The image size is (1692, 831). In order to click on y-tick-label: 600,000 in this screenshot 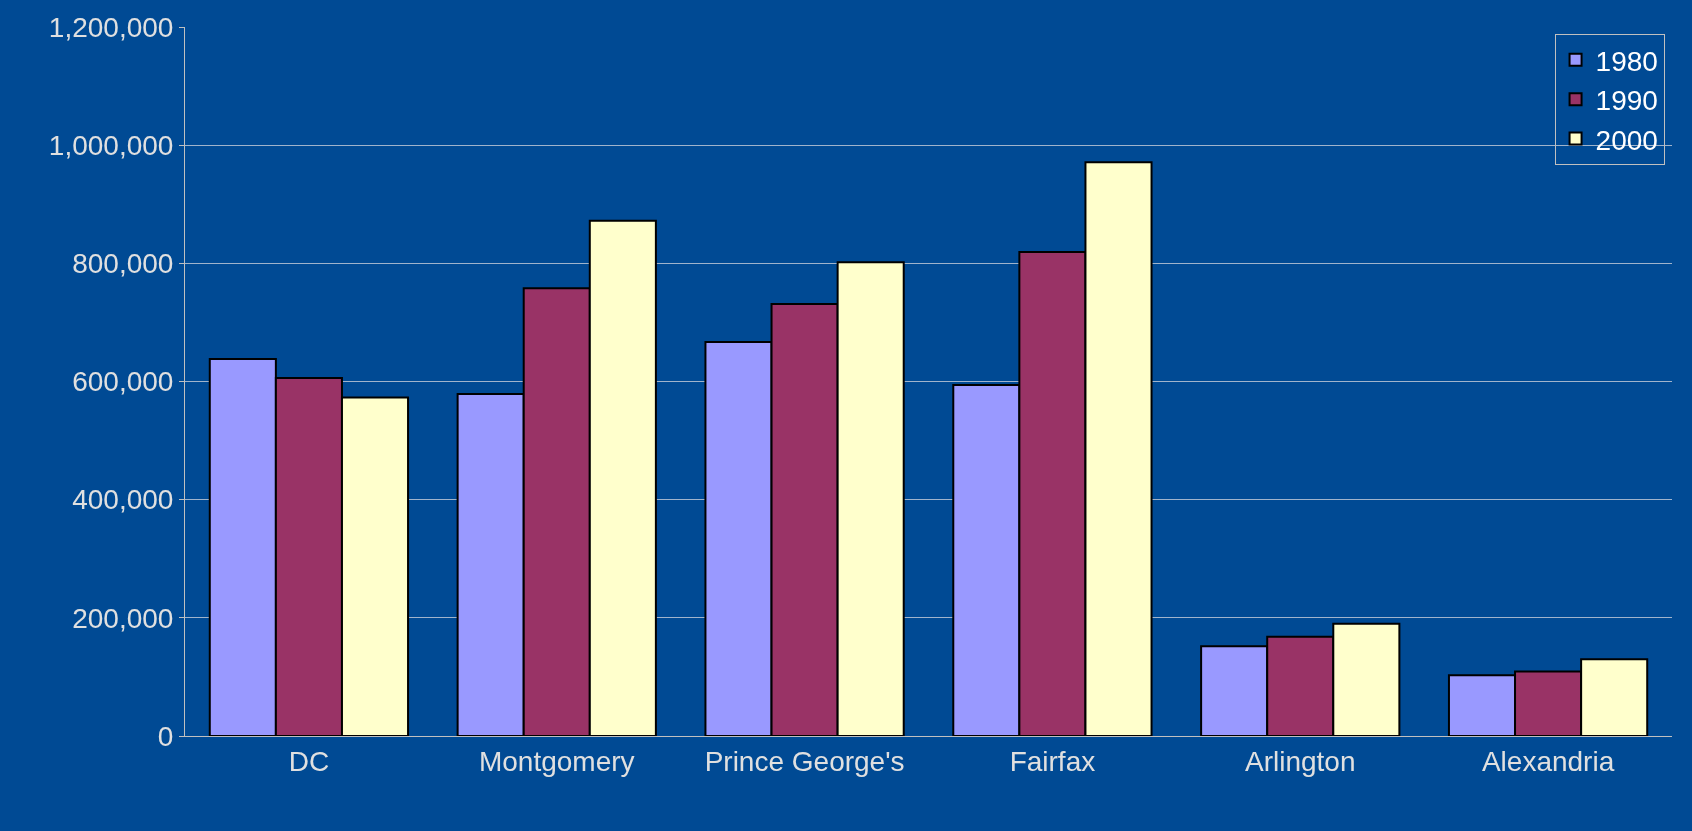, I will do `click(123, 382)`.